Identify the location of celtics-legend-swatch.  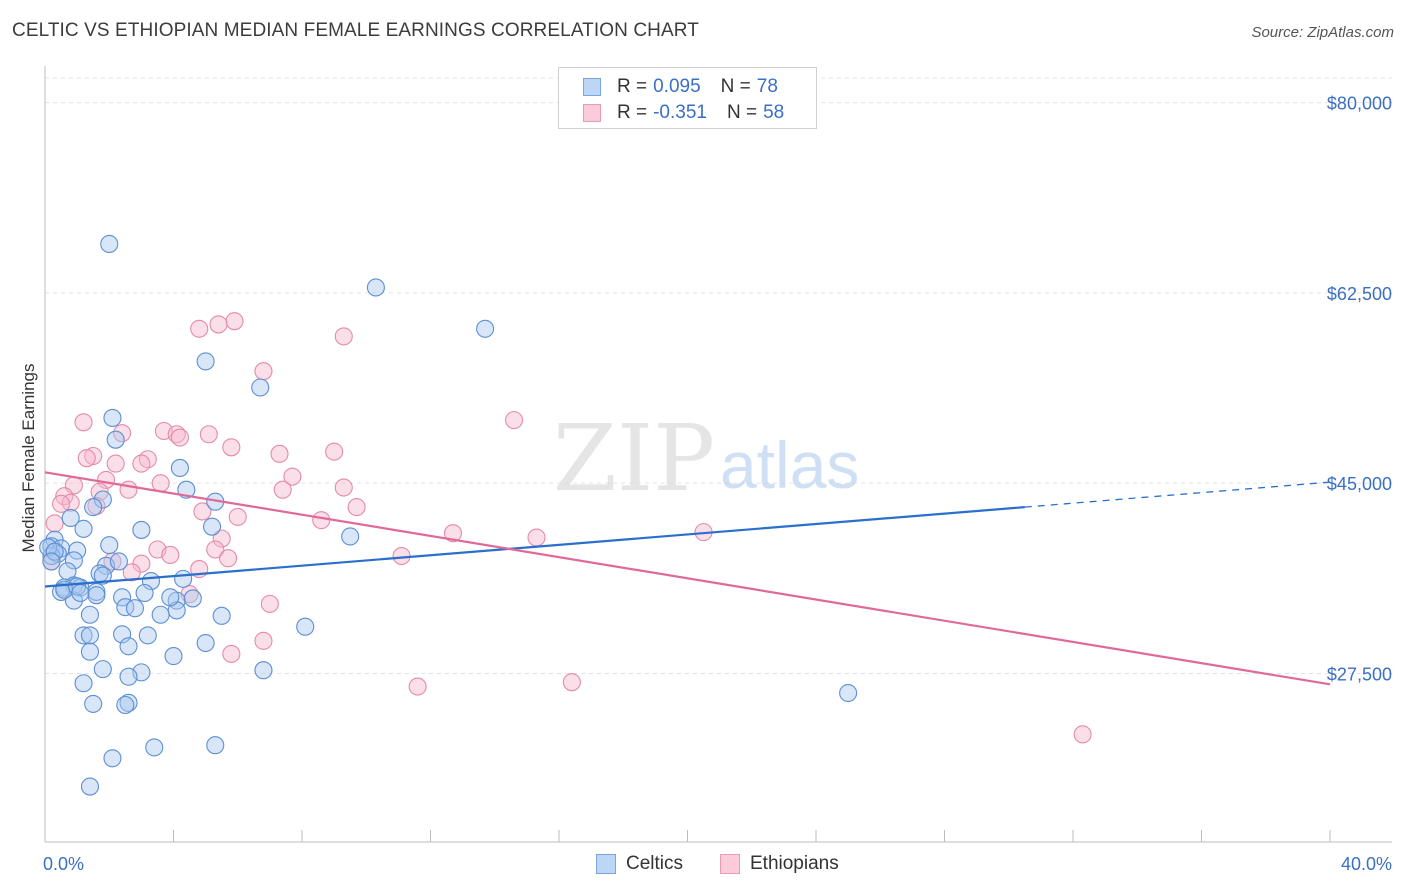
(606, 864).